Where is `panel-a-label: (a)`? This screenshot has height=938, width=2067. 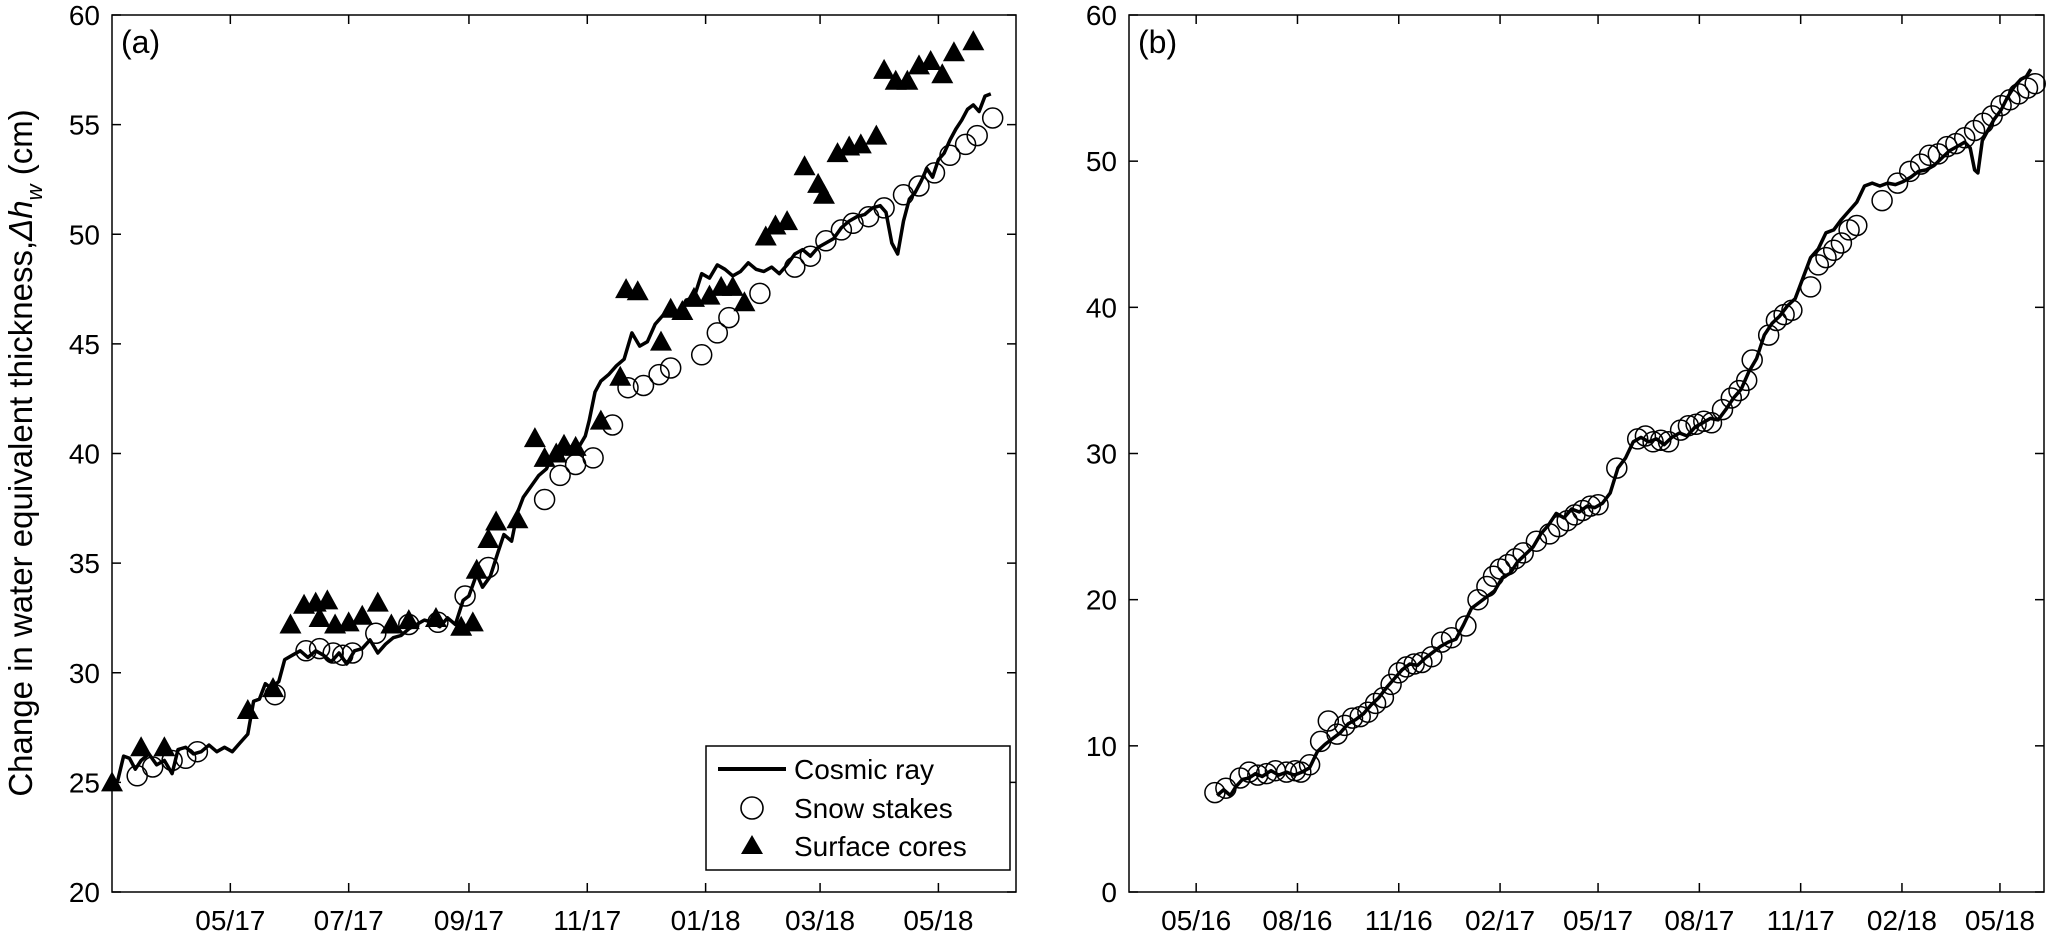
panel-a-label: (a) is located at coordinates (140, 42).